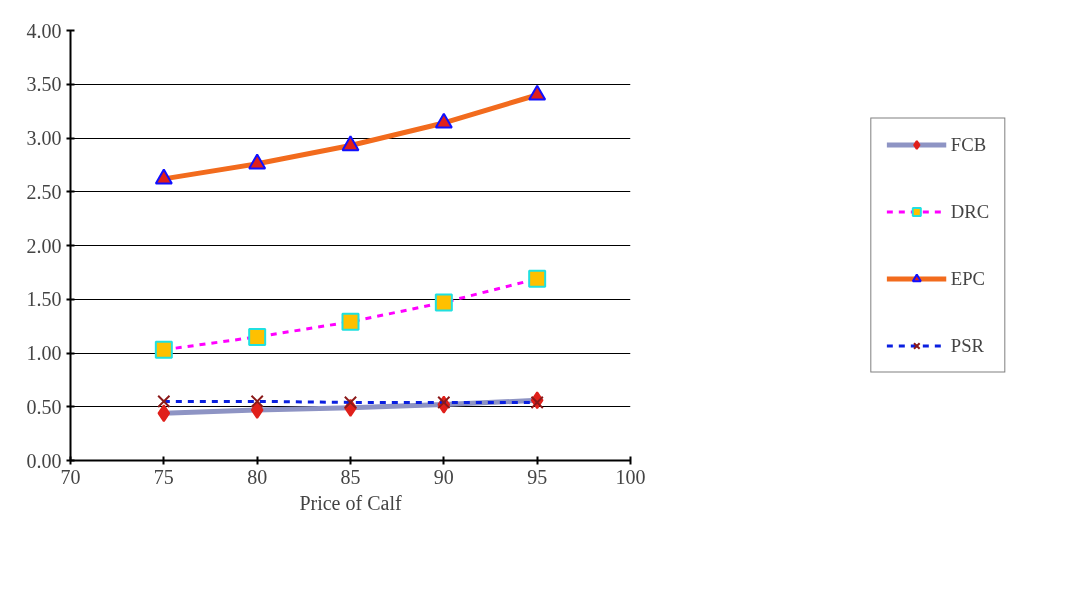 Image resolution: width=1073 pixels, height=601 pixels. I want to click on y-tick-label: 2.50, so click(44, 191).